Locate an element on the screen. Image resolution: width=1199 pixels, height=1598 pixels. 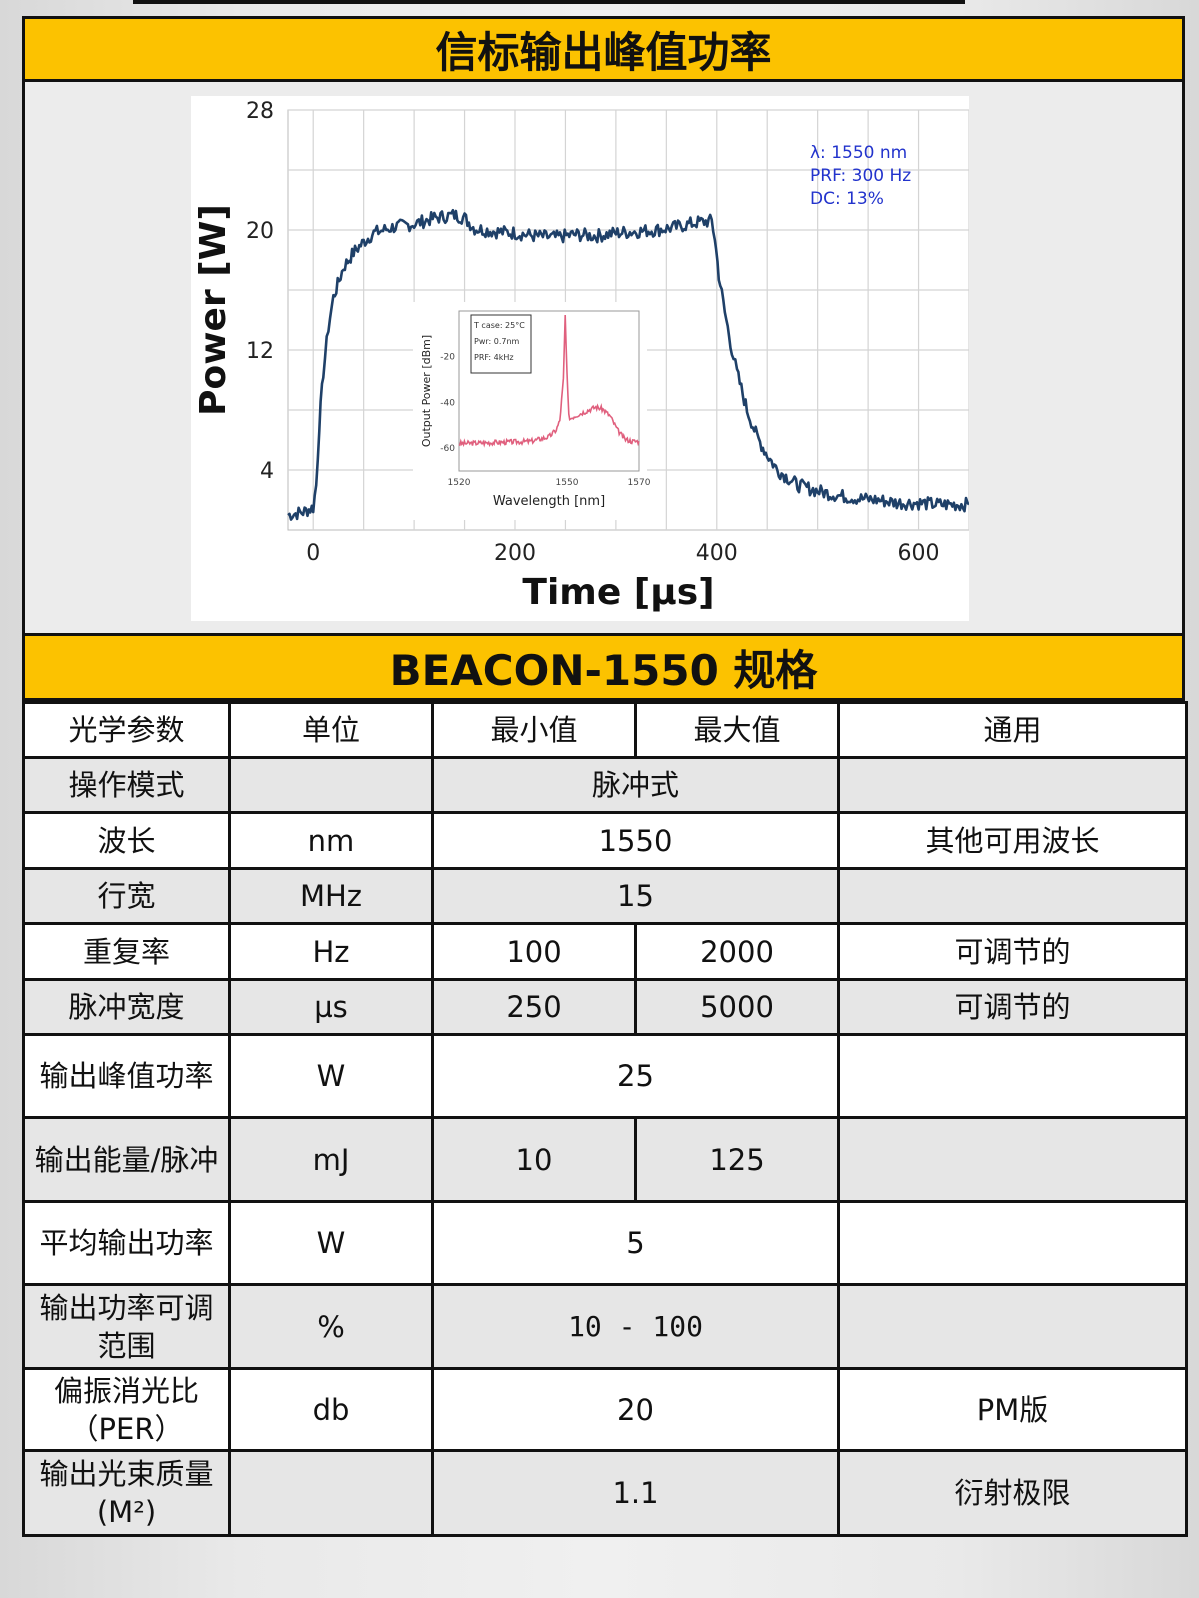
series-line-power is located at coordinates (628, 364).